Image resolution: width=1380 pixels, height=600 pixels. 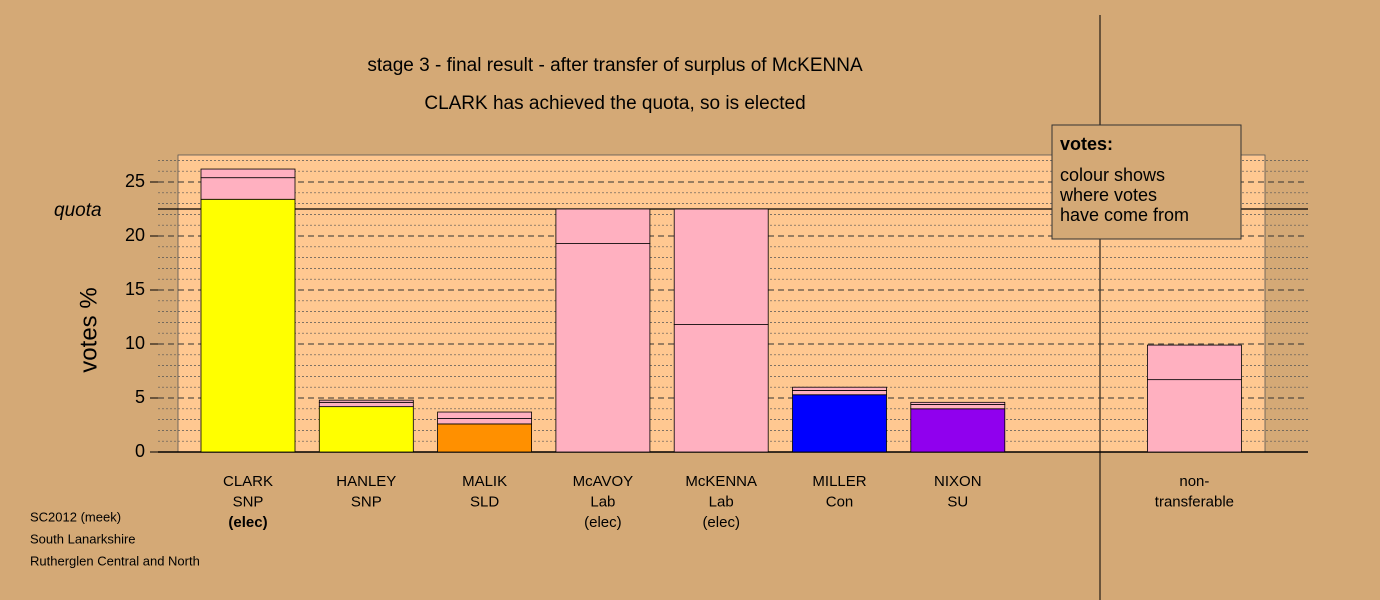 What do you see at coordinates (135, 289) in the screenshot?
I see `y-tick-label: 15` at bounding box center [135, 289].